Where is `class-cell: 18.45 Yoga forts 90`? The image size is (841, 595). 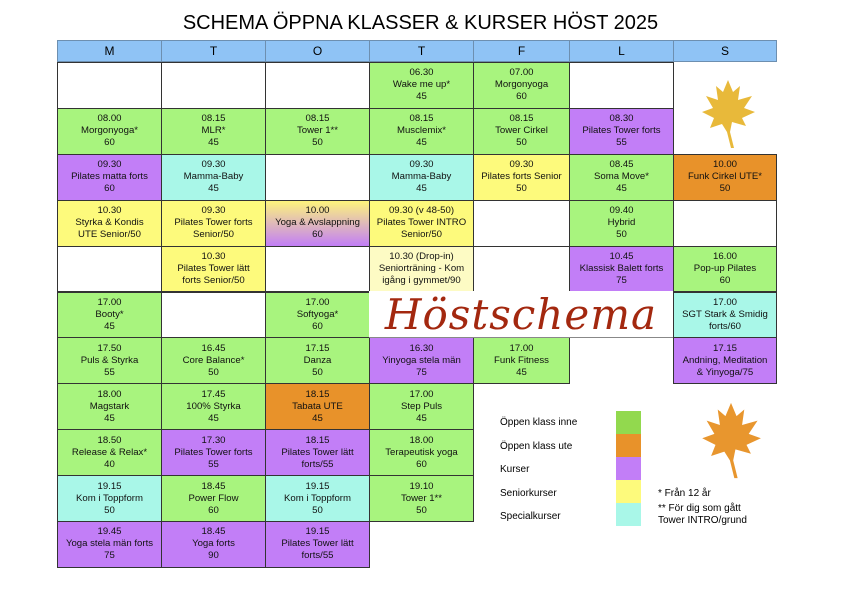
class-cell: 18.45 Yoga forts 90 is located at coordinates (213, 544).